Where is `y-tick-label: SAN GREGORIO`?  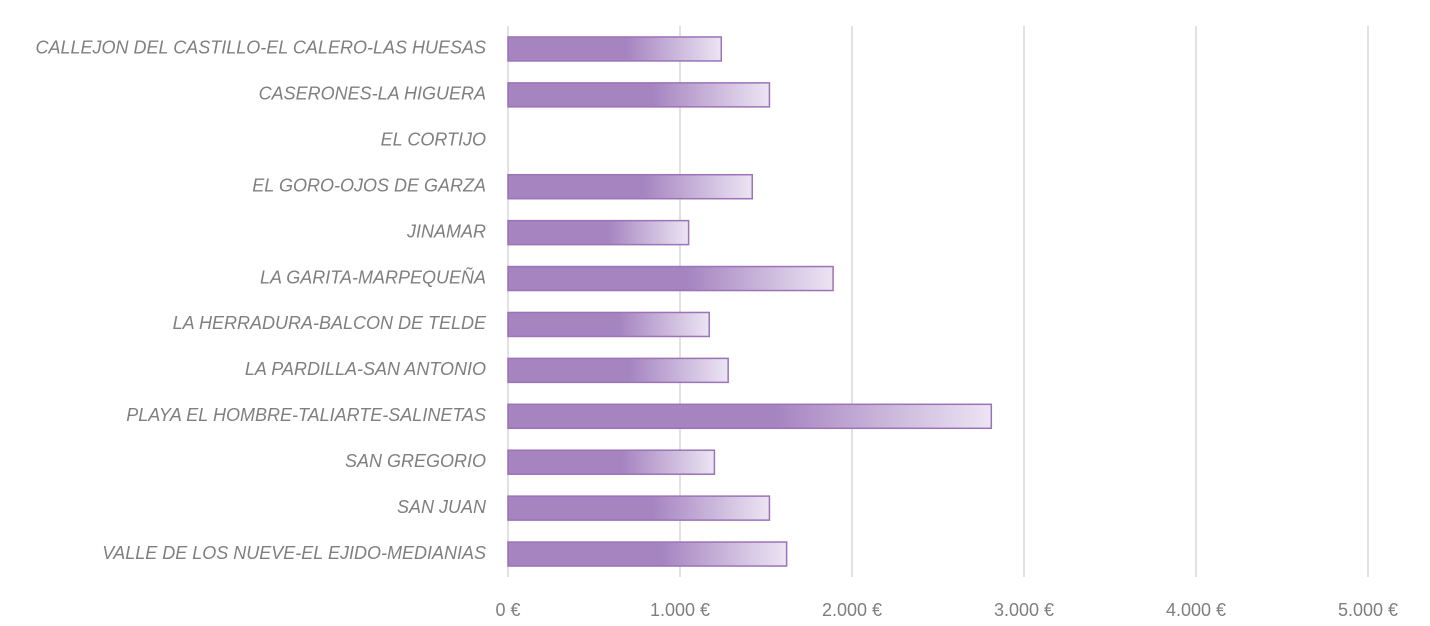
y-tick-label: SAN GREGORIO is located at coordinates (415, 461).